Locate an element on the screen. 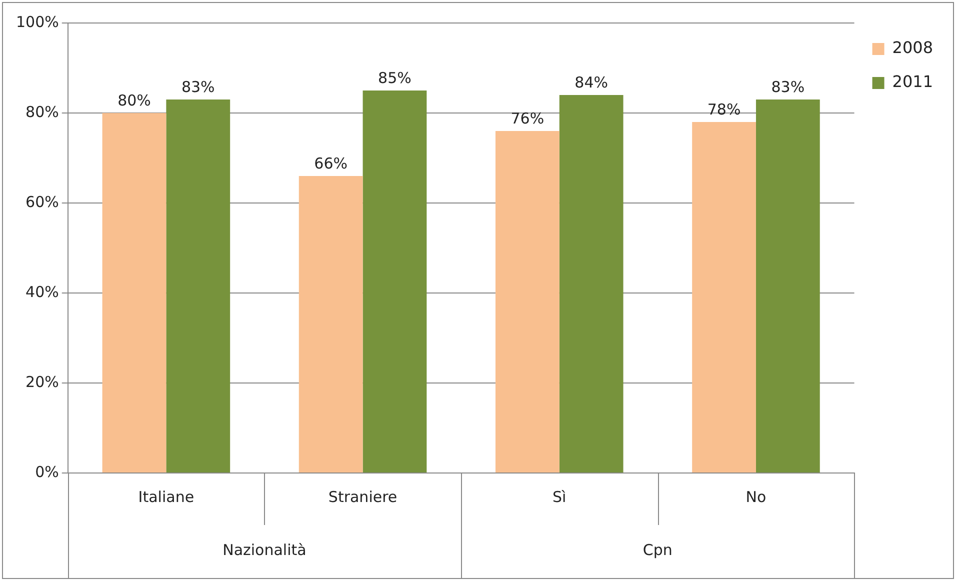 The width and height of the screenshot is (958, 583). text: Nazionalità is located at coordinates (264, 549).